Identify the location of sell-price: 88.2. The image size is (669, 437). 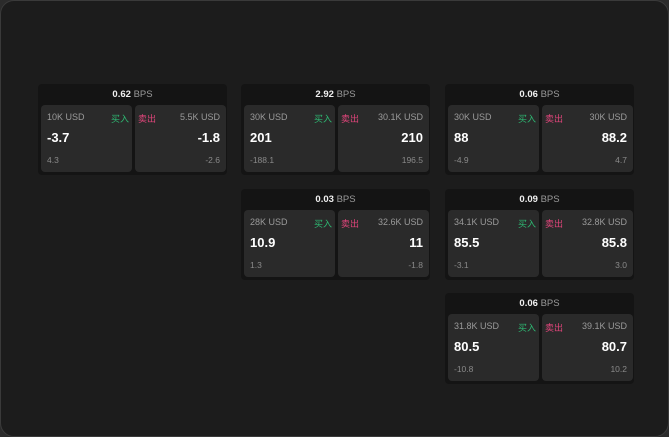
(614, 137).